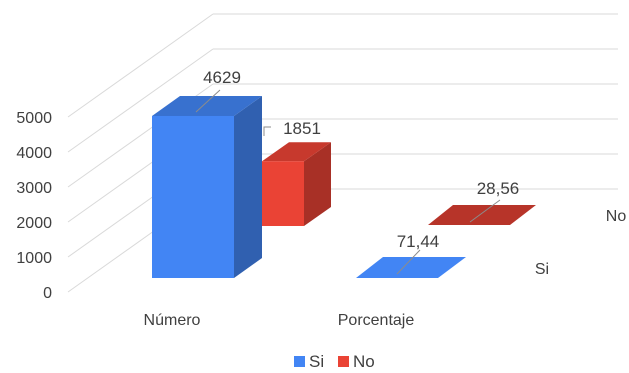  Describe the element at coordinates (34, 223) in the screenshot. I see `y-tick-label: 2000` at that location.